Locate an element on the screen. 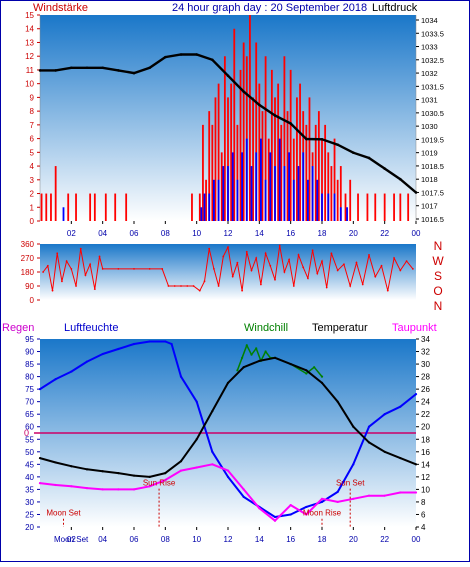 The height and width of the screenshot is (567, 470). temp-tick-label: 26 is located at coordinates (425, 389).